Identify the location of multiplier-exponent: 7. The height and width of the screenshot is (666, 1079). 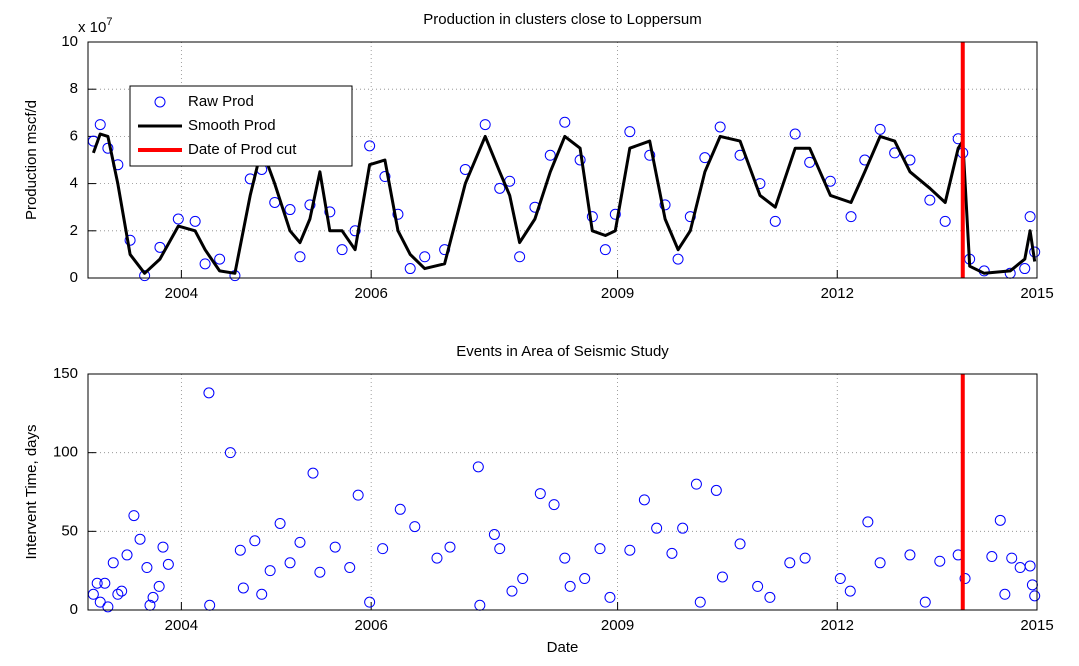
(109, 22).